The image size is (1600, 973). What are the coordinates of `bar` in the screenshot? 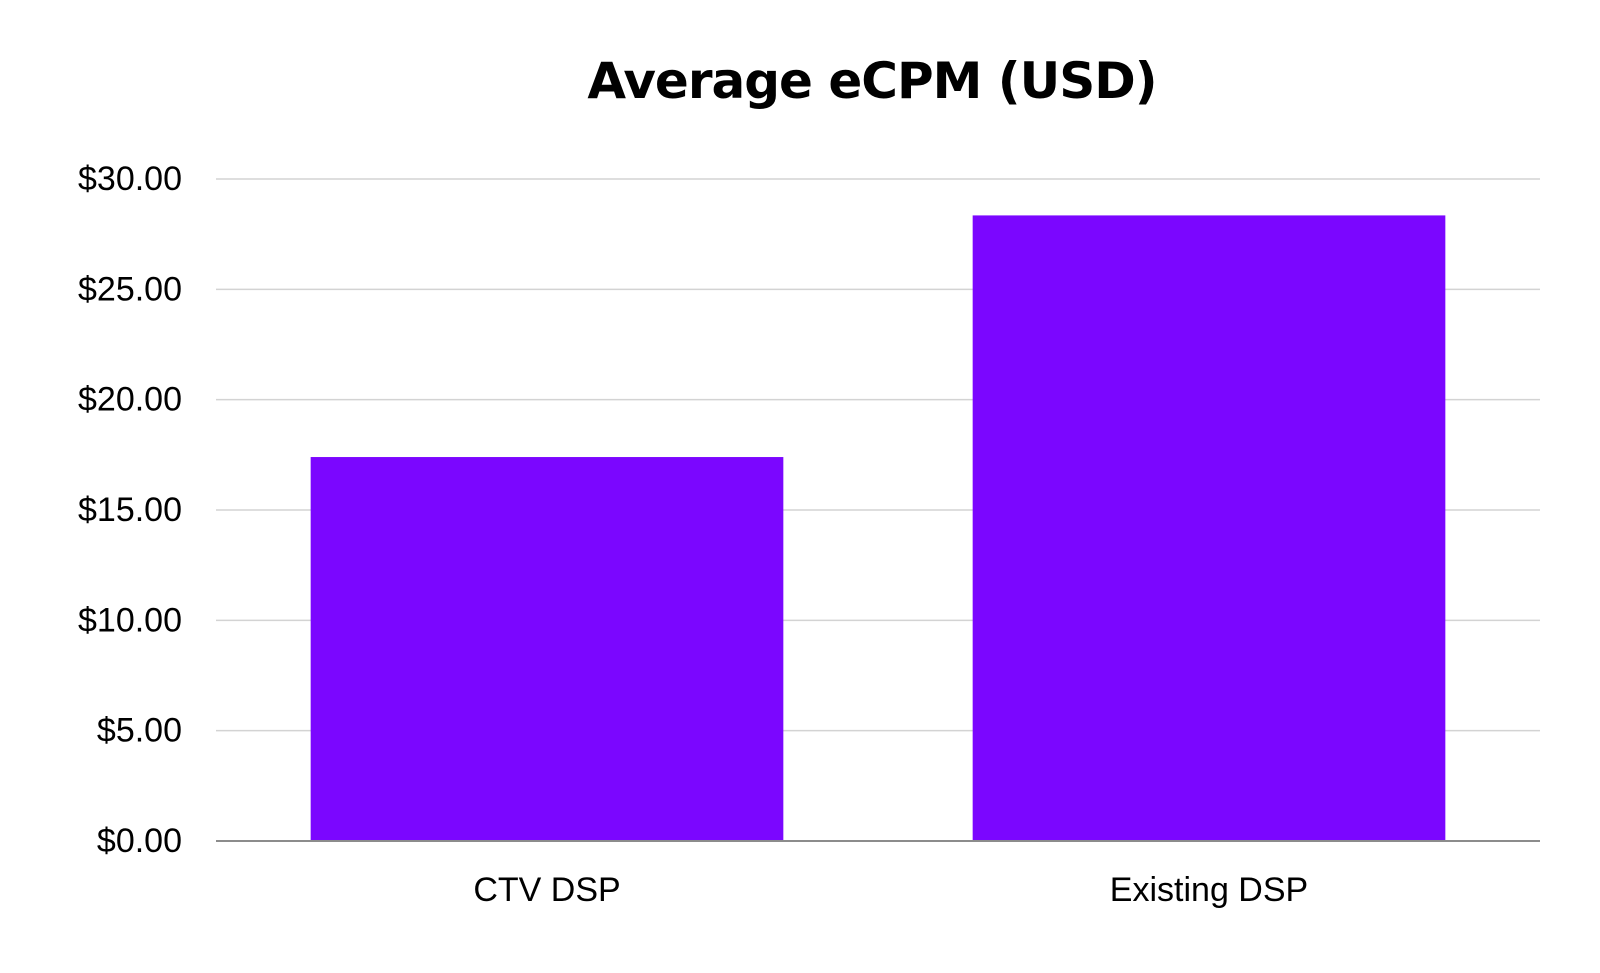 It's located at (547, 649).